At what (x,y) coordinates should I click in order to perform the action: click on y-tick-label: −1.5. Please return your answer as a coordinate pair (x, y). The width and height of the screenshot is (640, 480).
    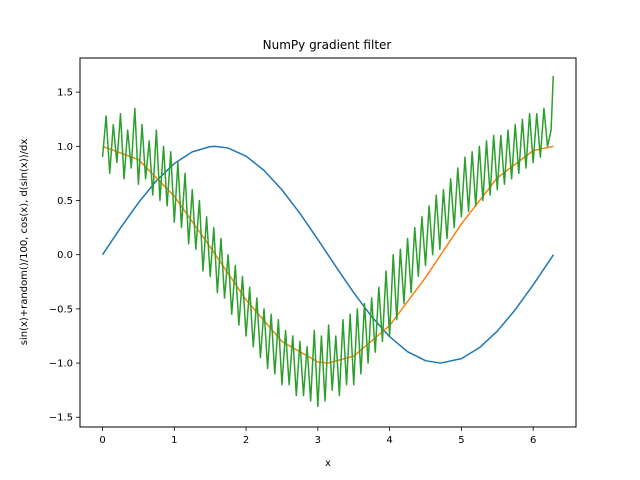
    Looking at the image, I should click on (61, 418).